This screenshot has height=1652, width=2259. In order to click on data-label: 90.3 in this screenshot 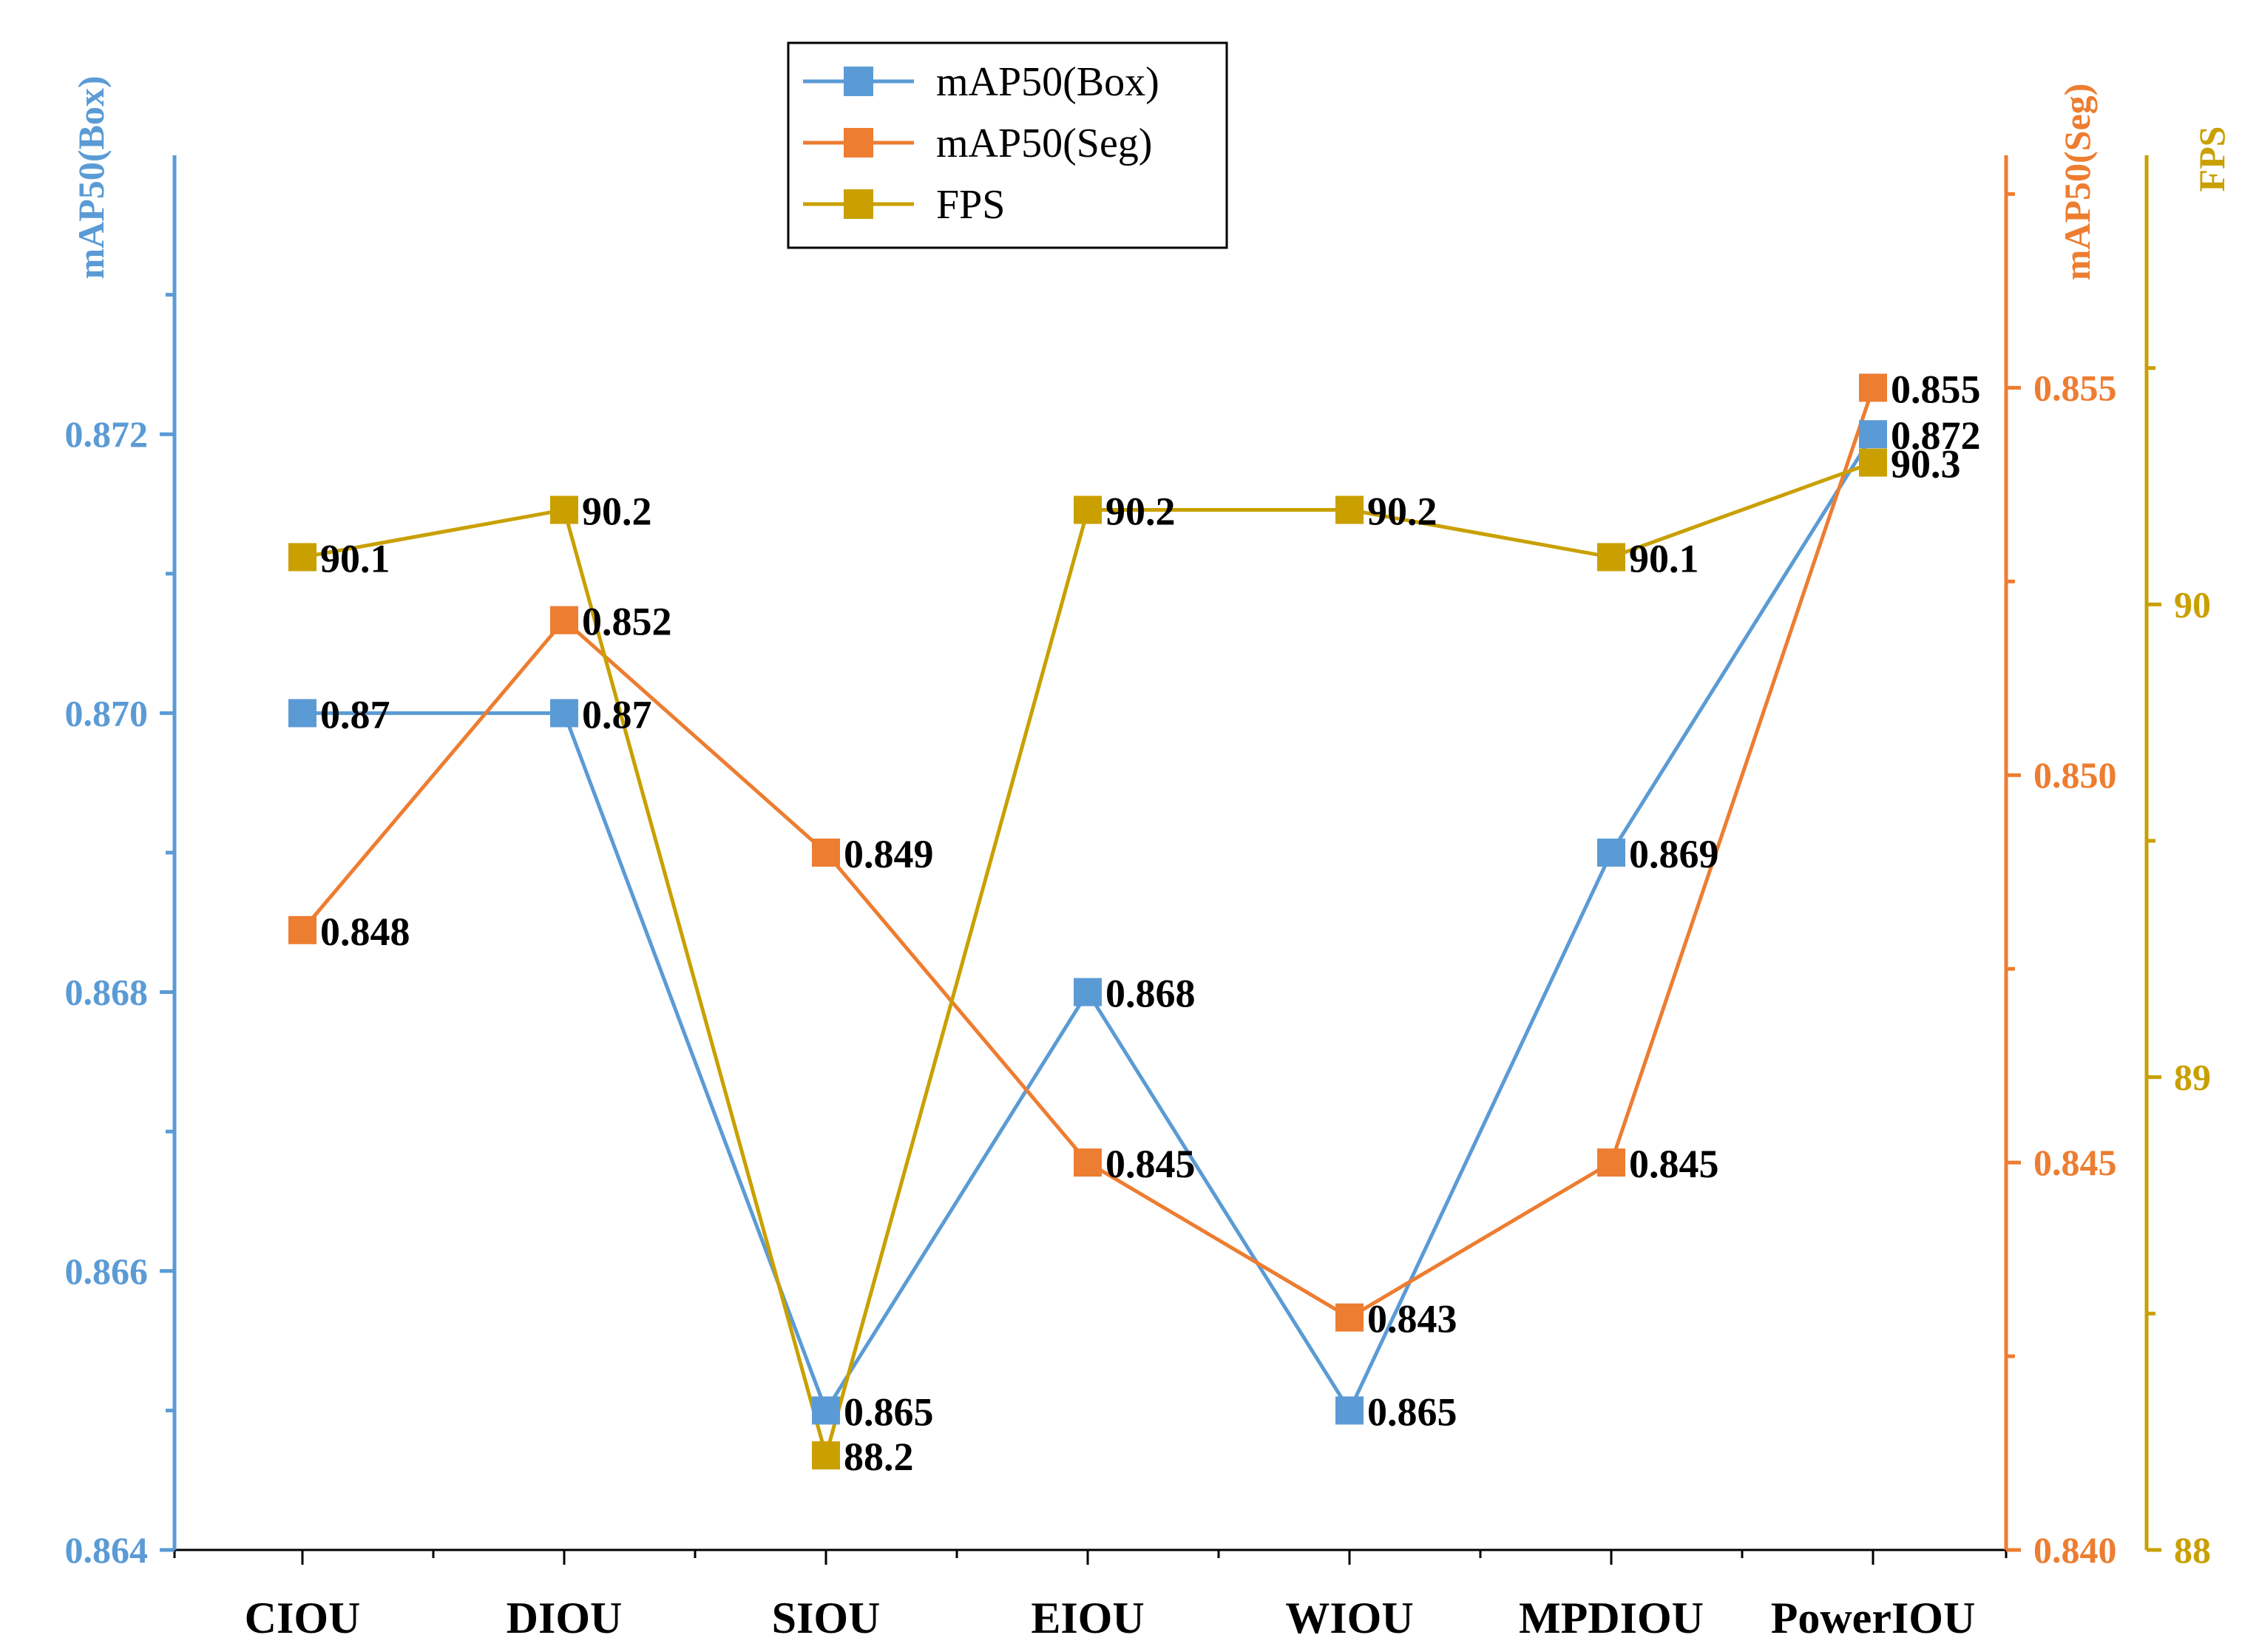, I will do `click(1926, 464)`.